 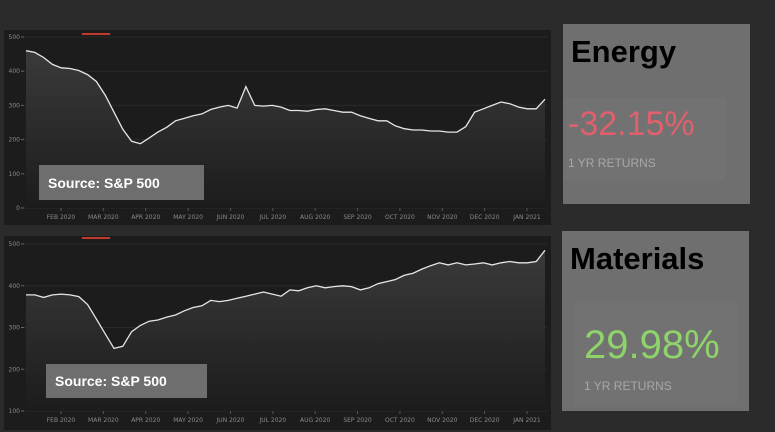 I want to click on return-value: -32.15%, so click(x=631, y=124).